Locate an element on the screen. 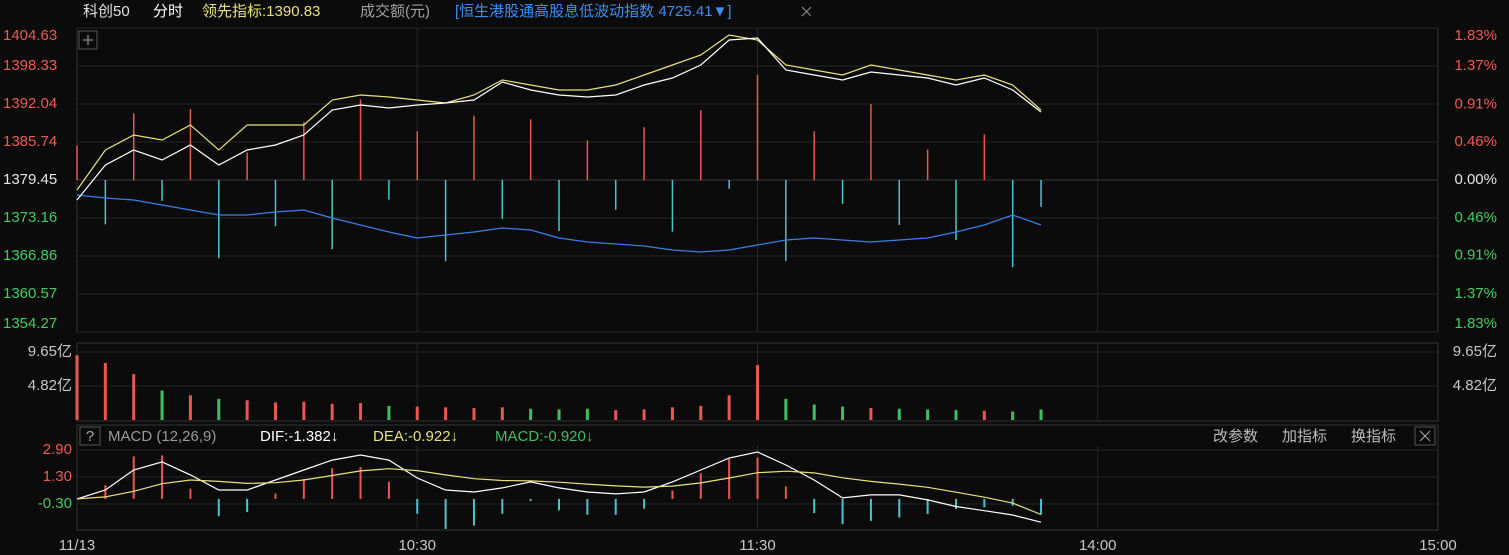 This screenshot has width=1509, height=555. y-tick-label: 2.90 is located at coordinates (57, 449).